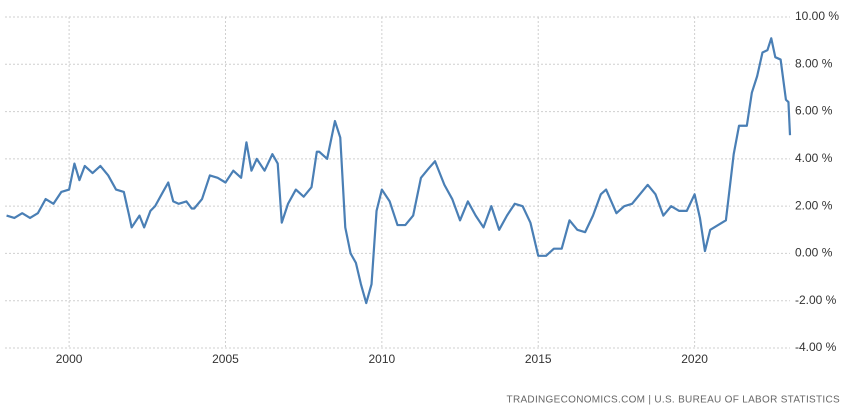 This screenshot has width=855, height=413. What do you see at coordinates (814, 253) in the screenshot?
I see `y-tick-label: 0.00 %` at bounding box center [814, 253].